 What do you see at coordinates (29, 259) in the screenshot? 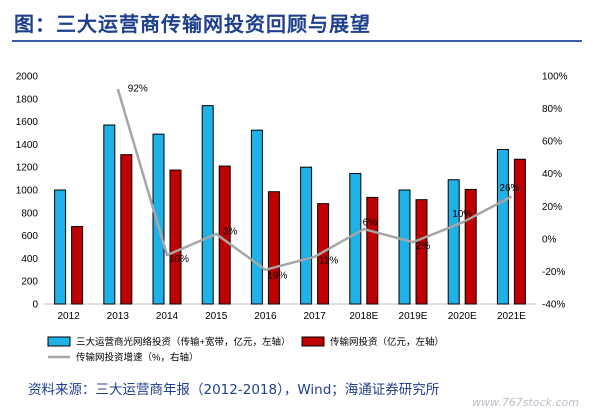
I see `y-left-tick-label: 400` at bounding box center [29, 259].